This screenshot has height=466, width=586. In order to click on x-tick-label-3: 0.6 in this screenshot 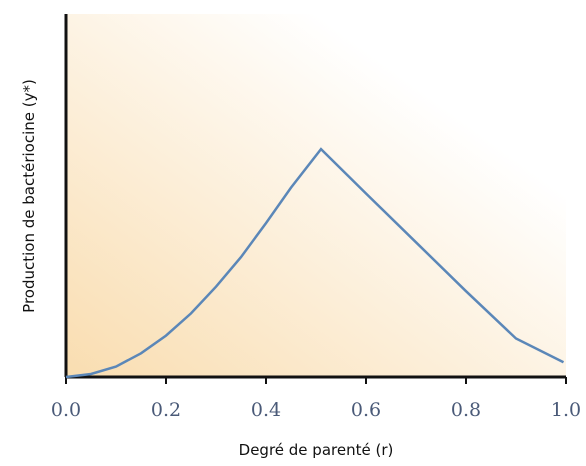, I will do `click(366, 410)`.